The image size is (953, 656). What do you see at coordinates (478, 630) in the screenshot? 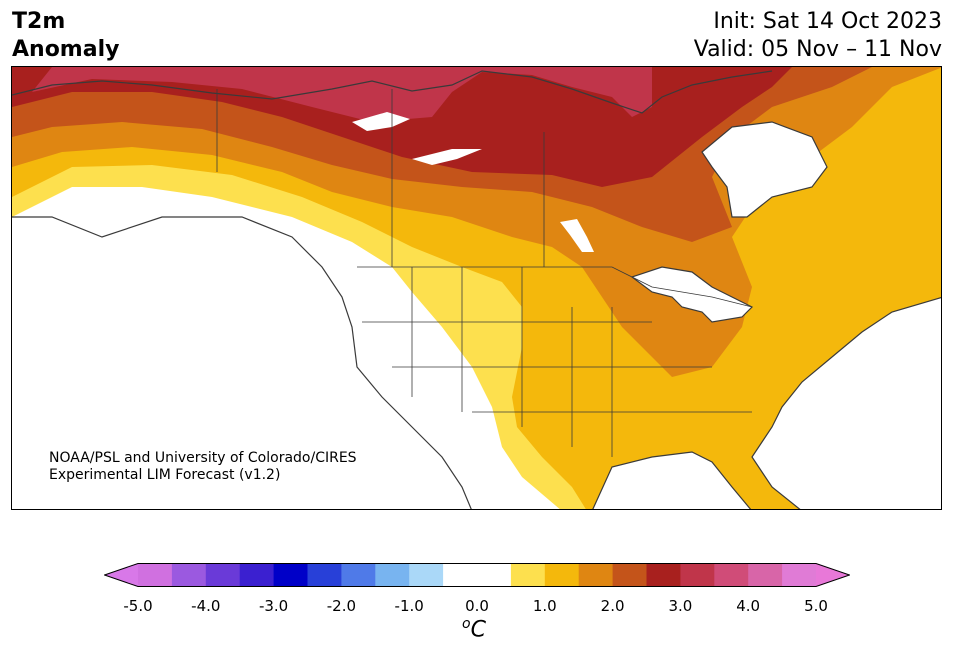
I see `unit-letter: C` at bounding box center [478, 630].